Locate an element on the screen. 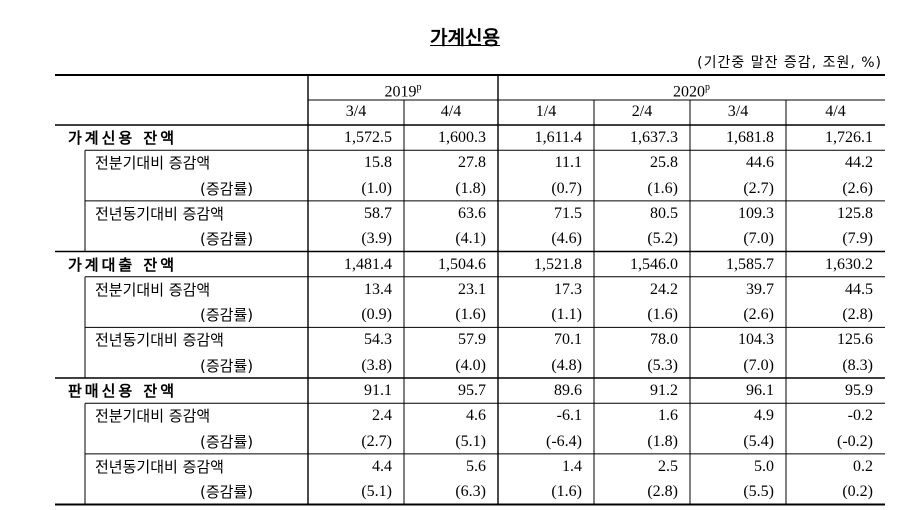 The width and height of the screenshot is (902, 510). cell: 57.9 is located at coordinates (472, 340).